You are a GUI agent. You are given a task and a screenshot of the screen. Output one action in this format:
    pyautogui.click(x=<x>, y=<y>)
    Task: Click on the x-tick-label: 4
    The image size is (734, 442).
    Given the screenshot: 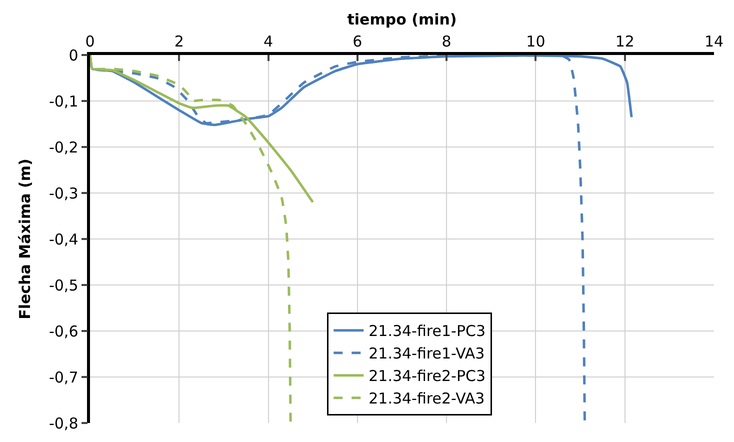 What is the action you would take?
    pyautogui.click(x=269, y=41)
    